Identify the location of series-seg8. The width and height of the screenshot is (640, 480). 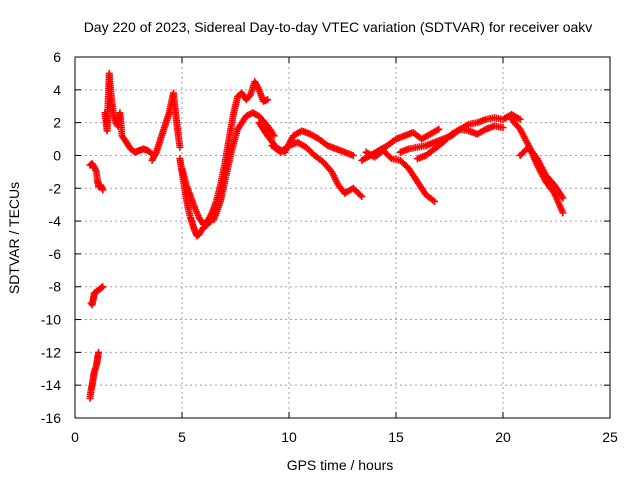
(240, 147).